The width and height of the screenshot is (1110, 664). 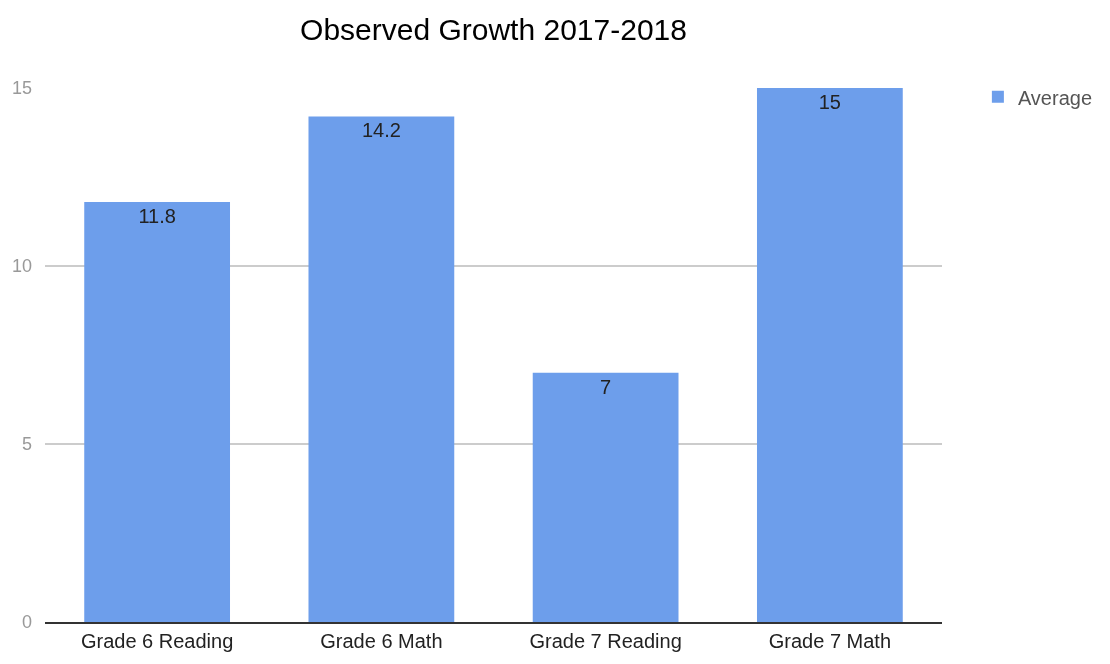 What do you see at coordinates (830, 641) in the screenshot?
I see `x-tick-label: Grade 7 Math` at bounding box center [830, 641].